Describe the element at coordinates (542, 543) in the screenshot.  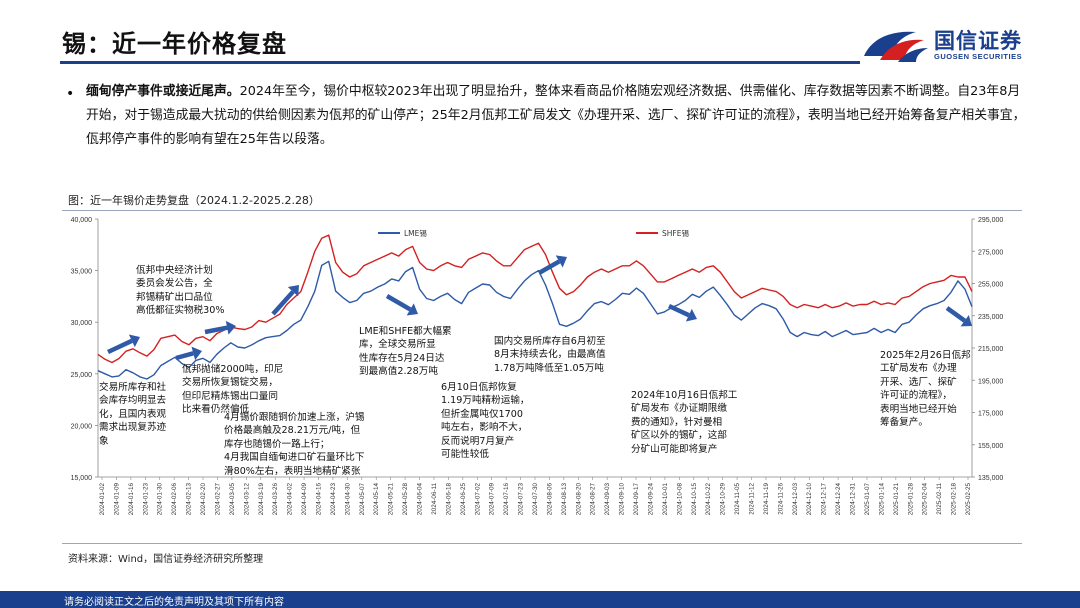
I see `source-divider` at that location.